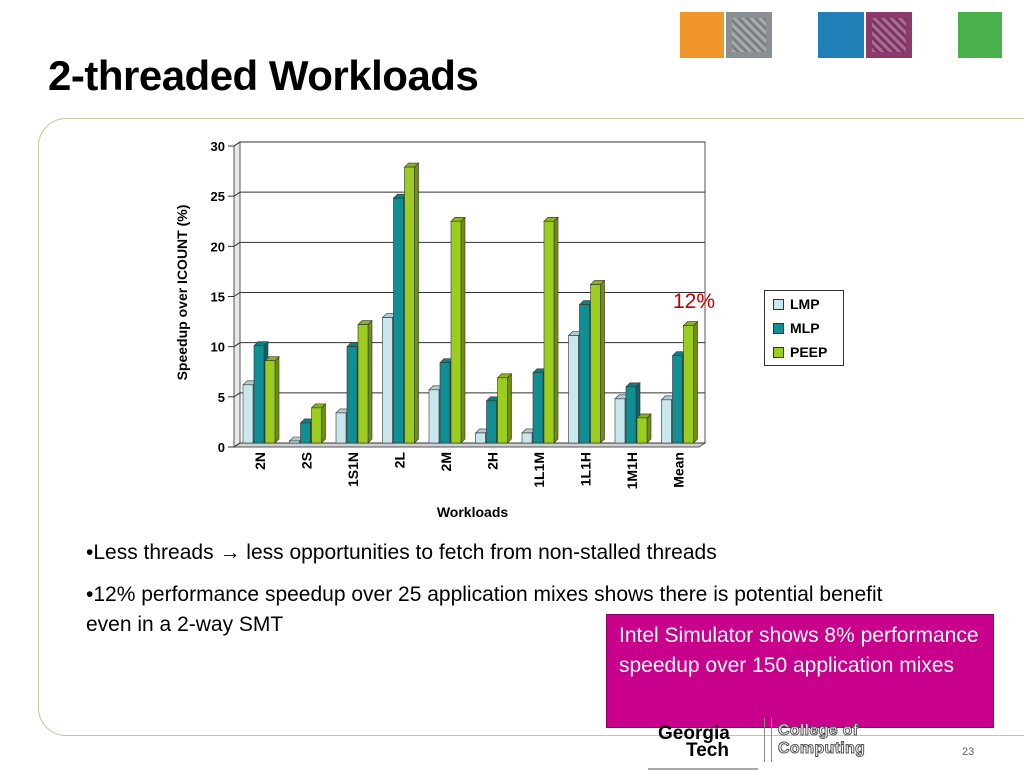 This screenshot has height=770, width=1024. What do you see at coordinates (809, 352) in the screenshot?
I see `legend-label-peep: PEEP` at bounding box center [809, 352].